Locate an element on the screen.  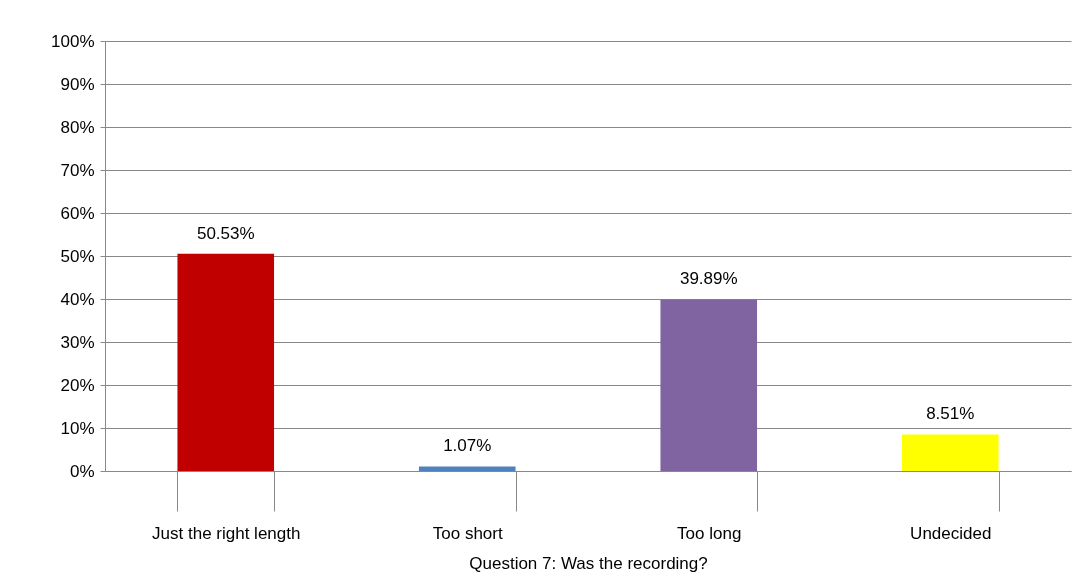
y-tick-label: 60% is located at coordinates (77, 213).